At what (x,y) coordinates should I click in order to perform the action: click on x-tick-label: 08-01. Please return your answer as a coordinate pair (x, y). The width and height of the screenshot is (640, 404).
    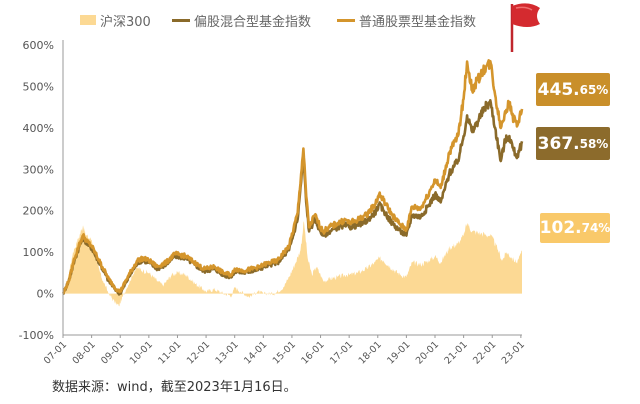
    Looking at the image, I should click on (83, 352).